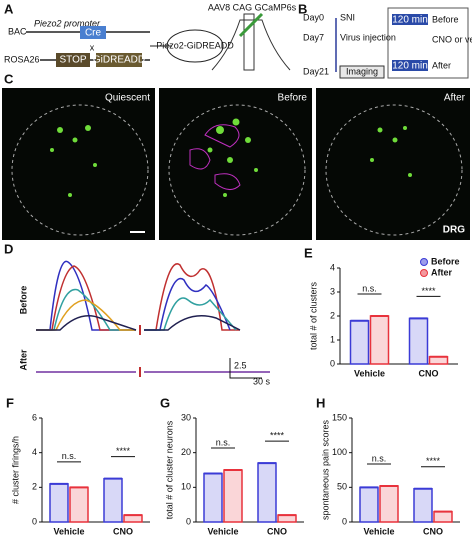 Image resolution: width=472 pixels, height=556 pixels. Describe the element at coordinates (332, 291) in the screenshot. I see `y-tick-label: 3` at that location.